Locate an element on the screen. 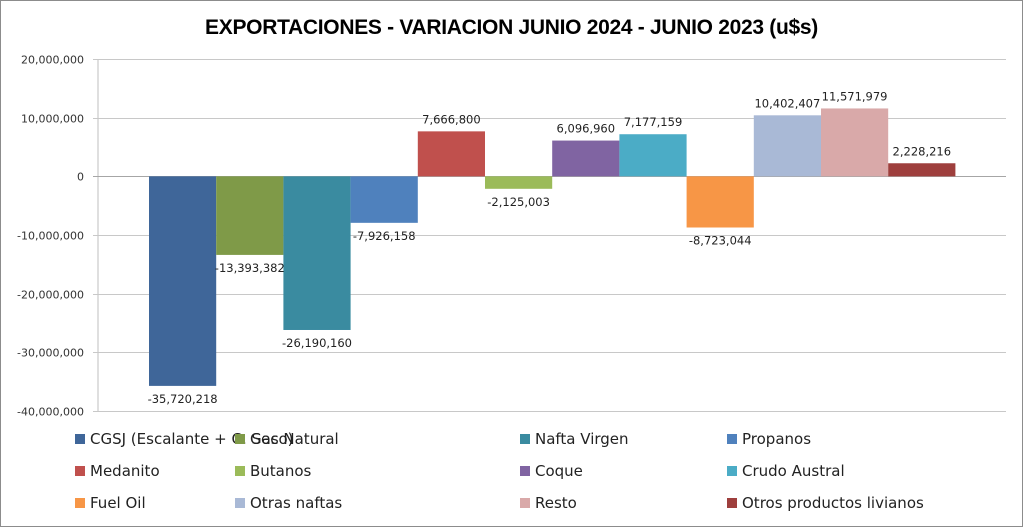 The height and width of the screenshot is (527, 1023). legend-item: Medanito is located at coordinates (117, 471).